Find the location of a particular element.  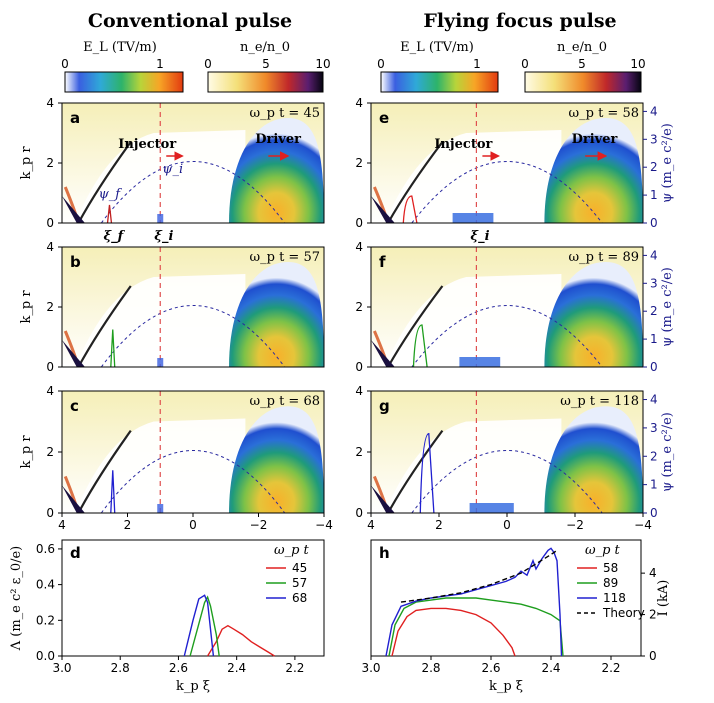

legend-entry: 68 is located at coordinates (299, 598).